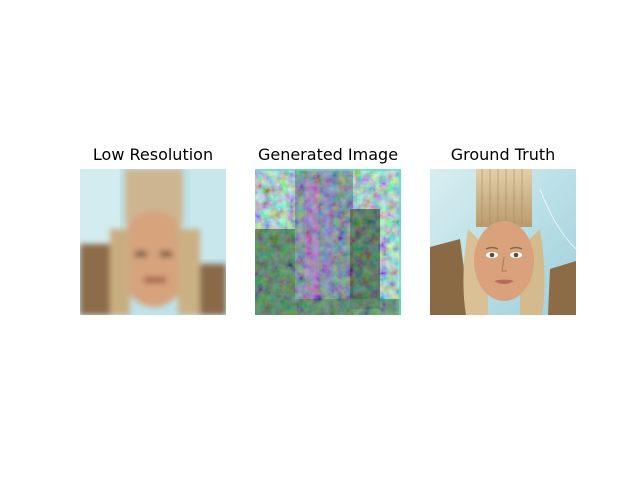 This screenshot has width=640, height=480. I want to click on ground-truth-image, so click(503, 242).